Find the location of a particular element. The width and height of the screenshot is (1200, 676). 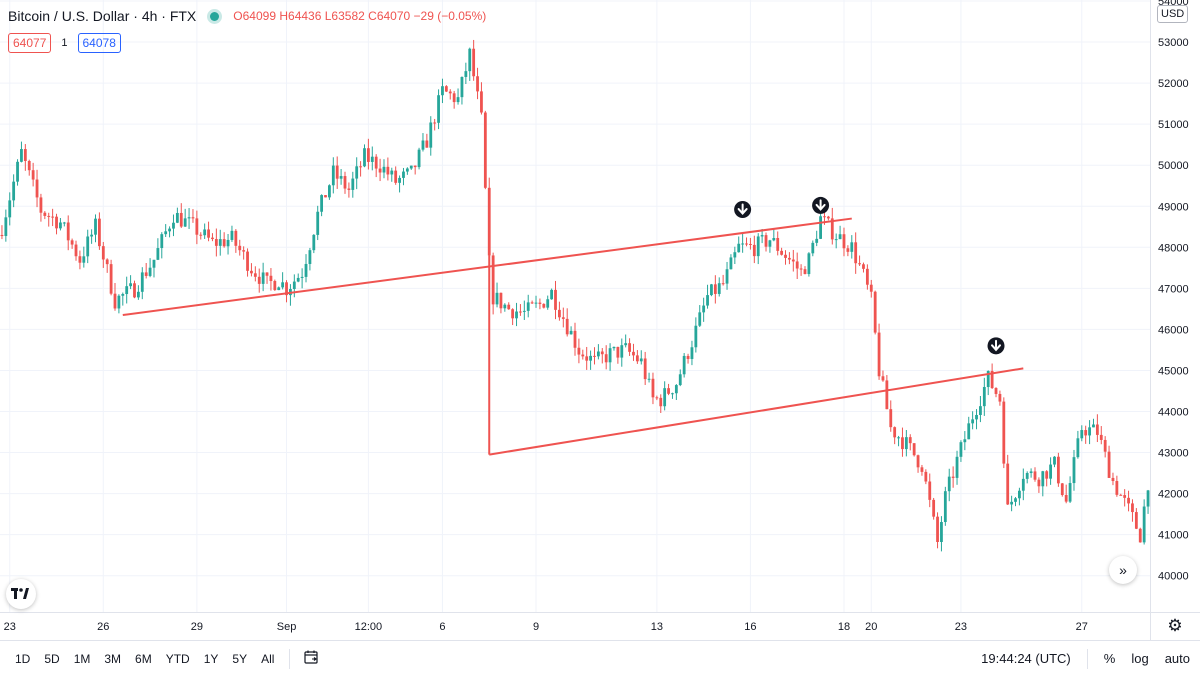

scroll-to-realtime-button: » is located at coordinates (1123, 570).